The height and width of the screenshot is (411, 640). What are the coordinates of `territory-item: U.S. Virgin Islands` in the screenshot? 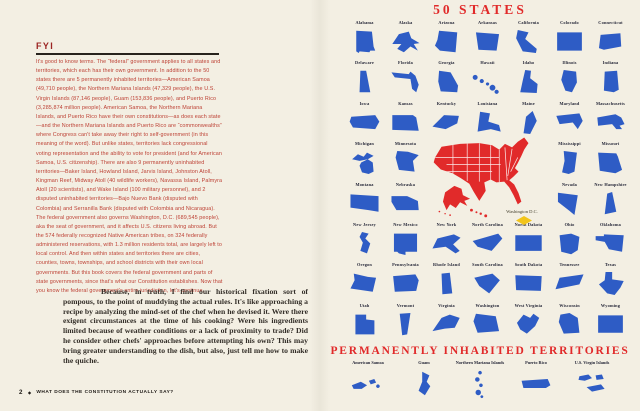 It's located at (592, 380).